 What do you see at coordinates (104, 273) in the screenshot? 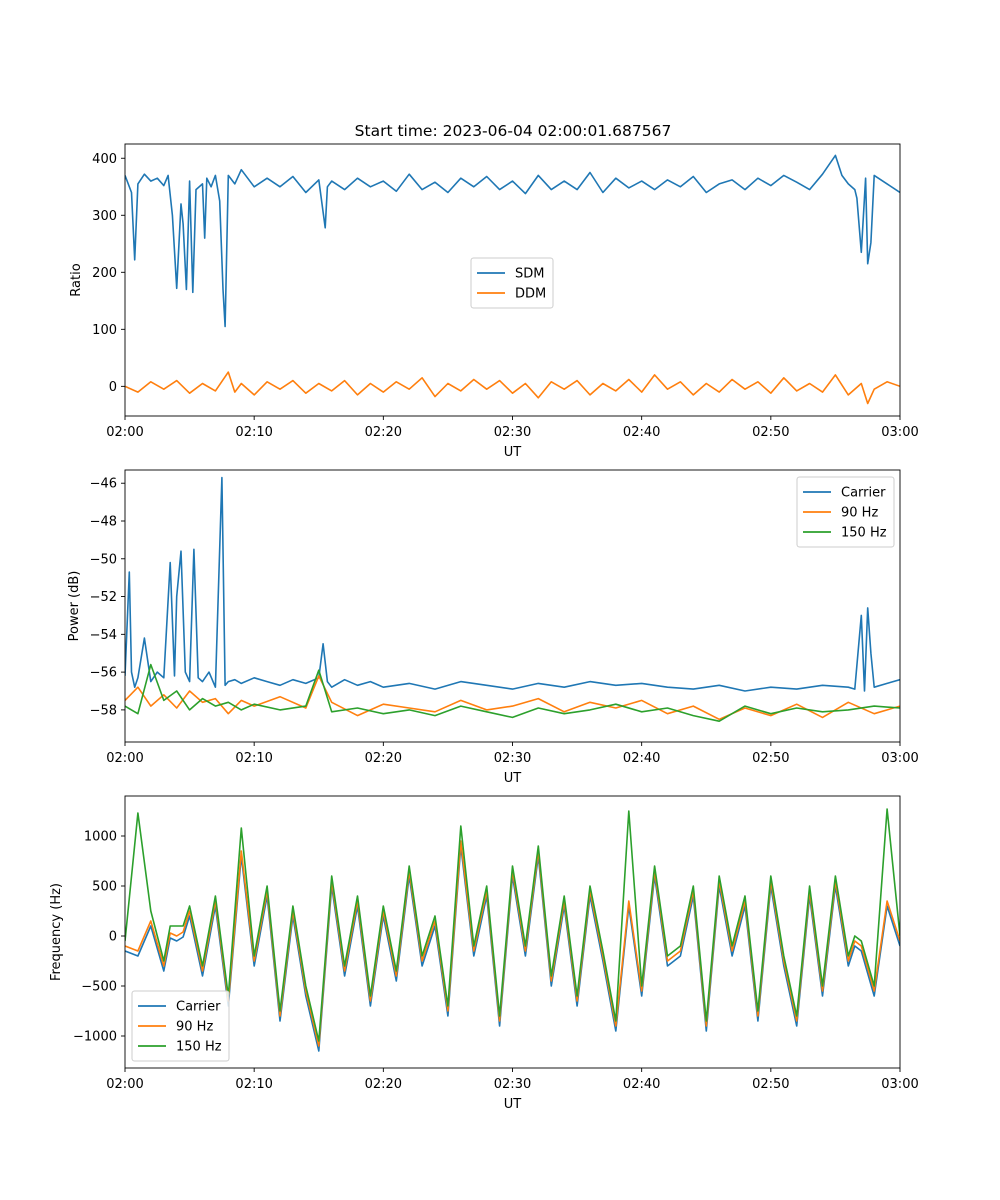
I see `y-tick-label: 200` at bounding box center [104, 273].